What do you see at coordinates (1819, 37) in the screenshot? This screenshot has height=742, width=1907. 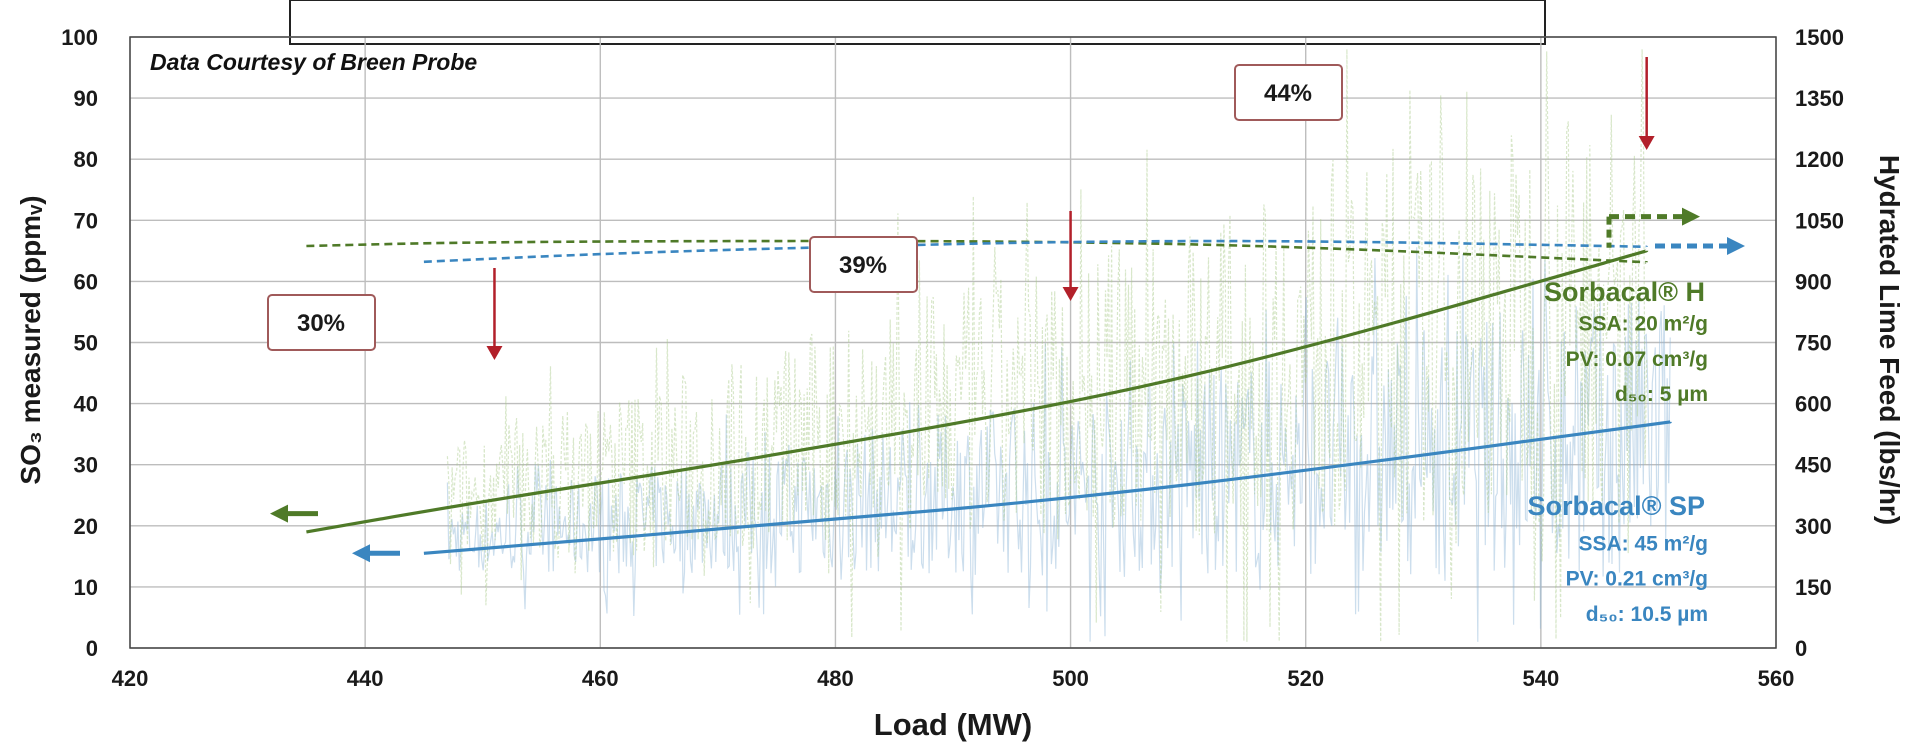 I see `y2-tick-label: 1500` at bounding box center [1819, 37].